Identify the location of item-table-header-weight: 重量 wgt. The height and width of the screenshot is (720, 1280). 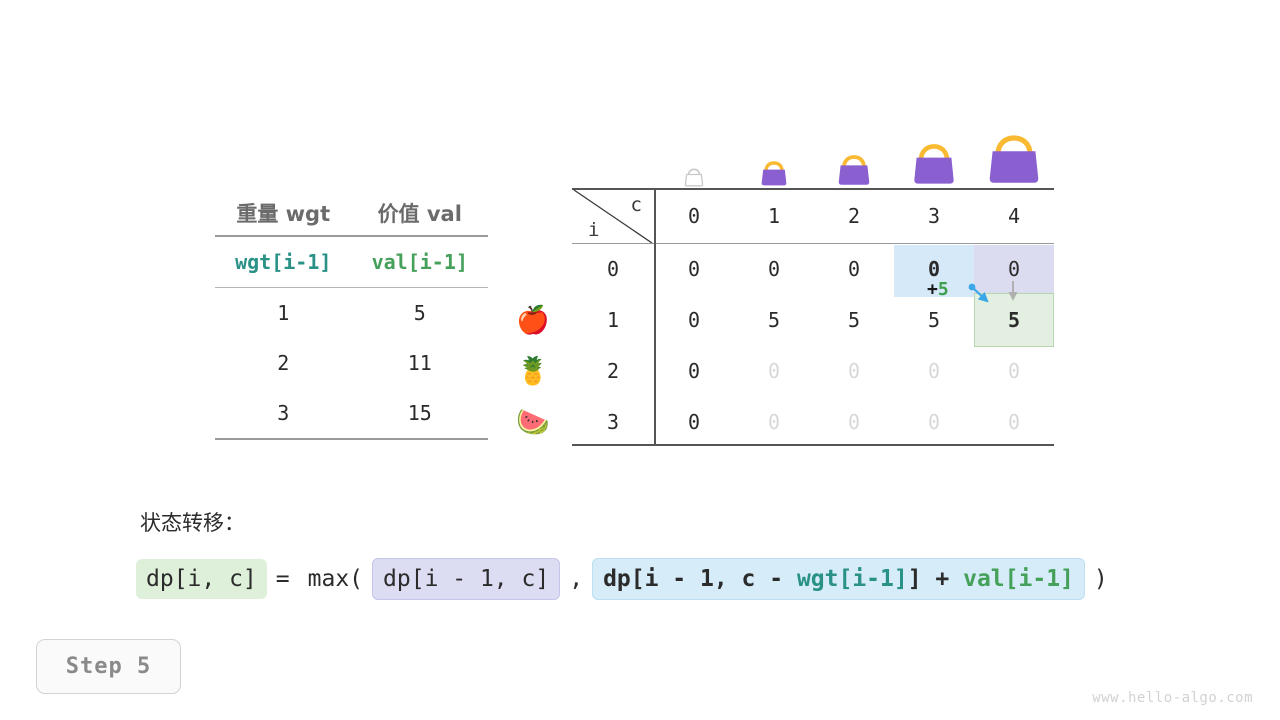
(283, 213).